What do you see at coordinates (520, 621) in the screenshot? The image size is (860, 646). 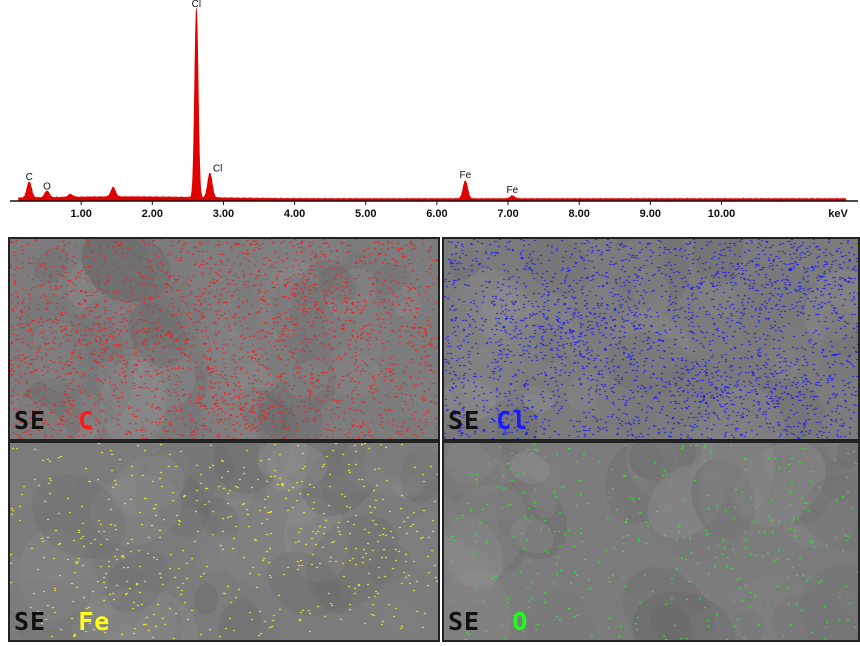 I see `map-element: O` at bounding box center [520, 621].